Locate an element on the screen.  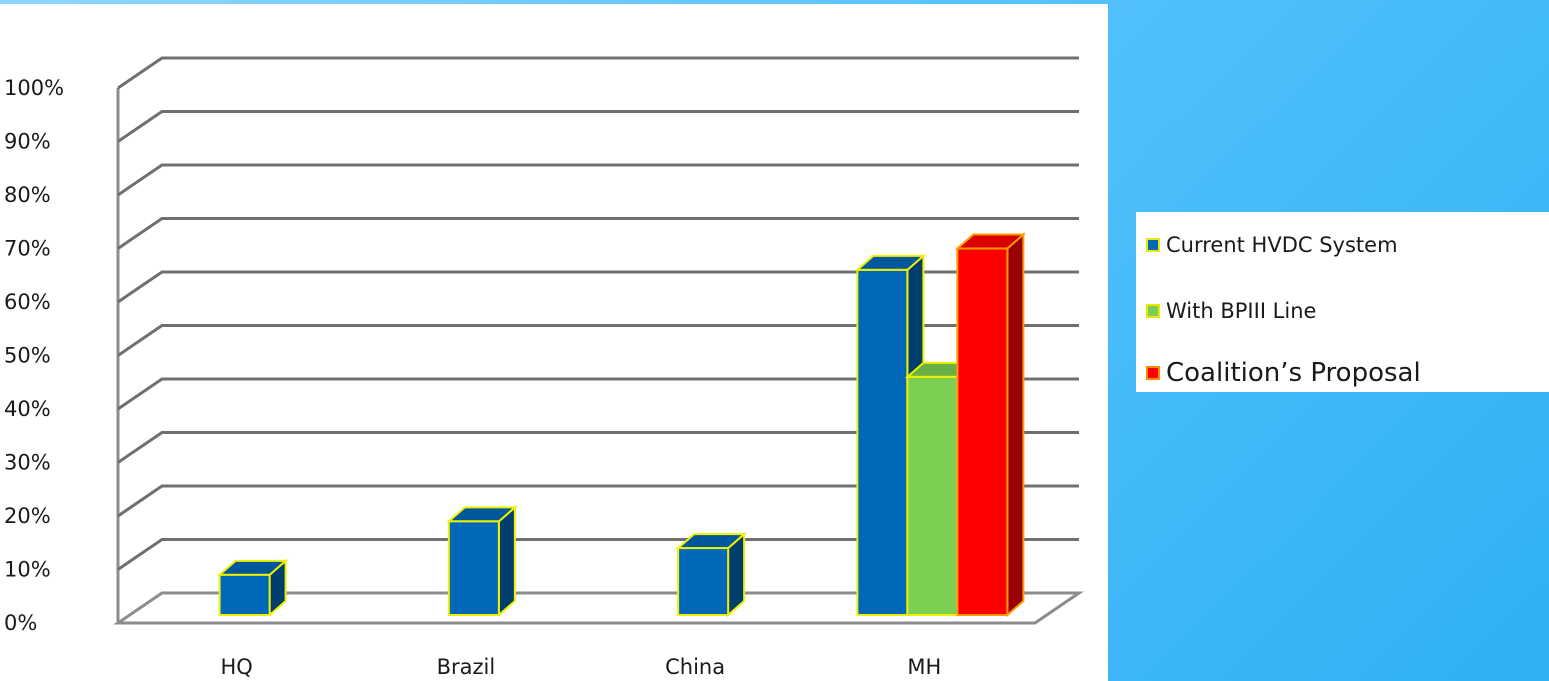
y-tick-label: 20% is located at coordinates (27, 516).